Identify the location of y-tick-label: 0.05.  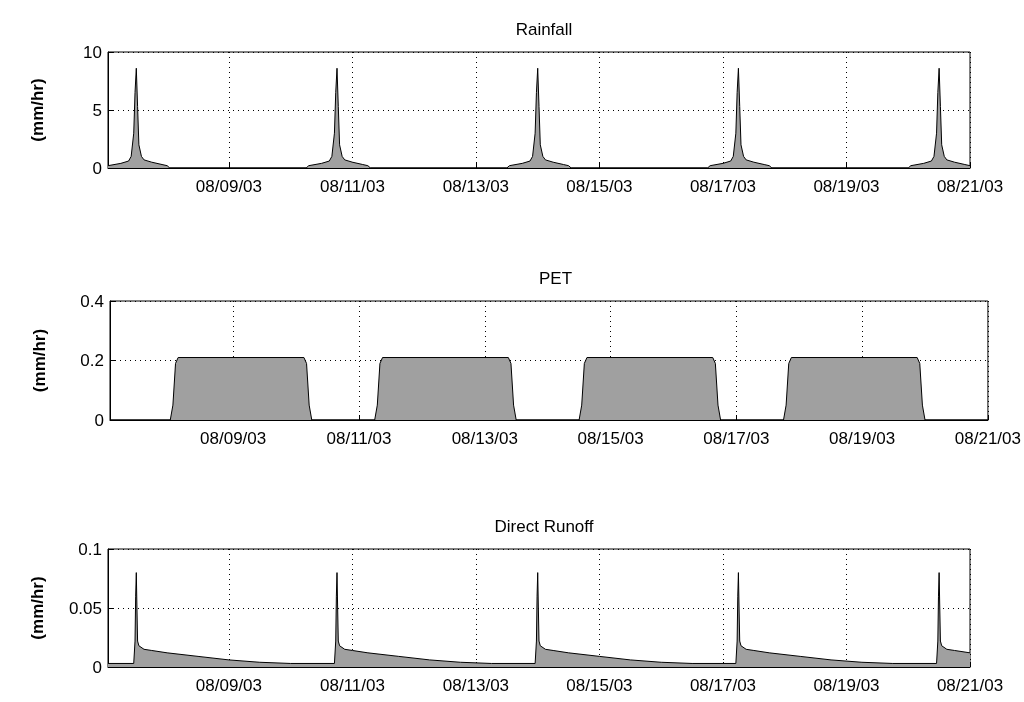
(85, 608).